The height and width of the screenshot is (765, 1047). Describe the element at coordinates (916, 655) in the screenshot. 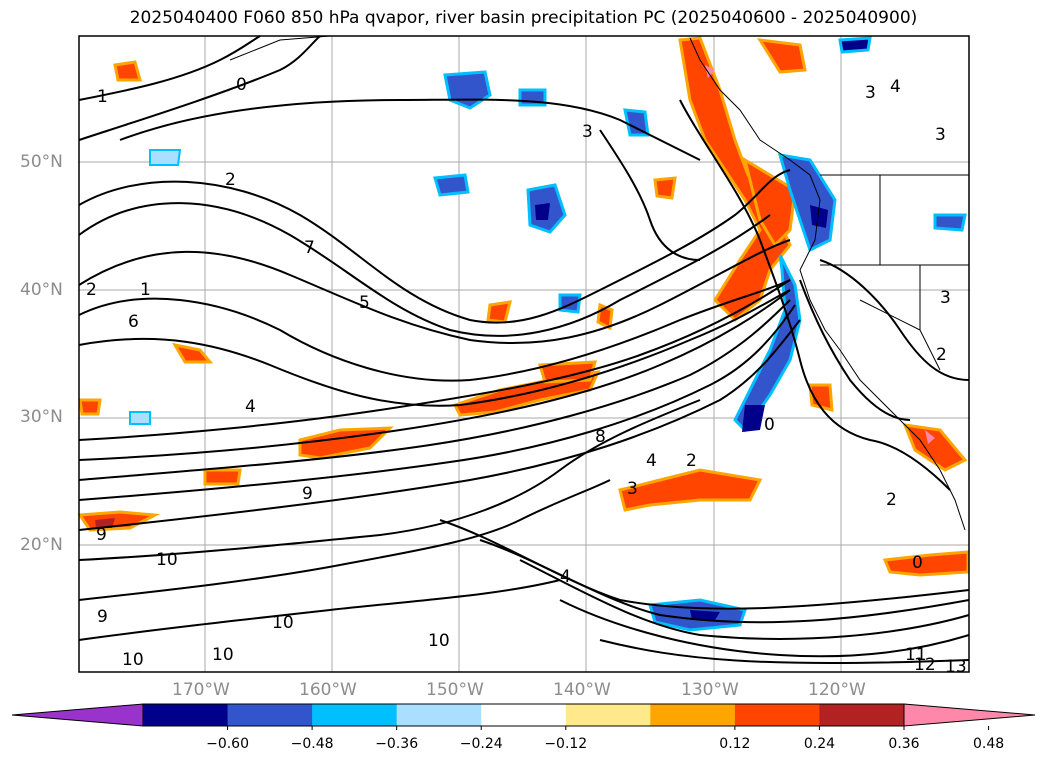

I see `contour-label: 11` at that location.